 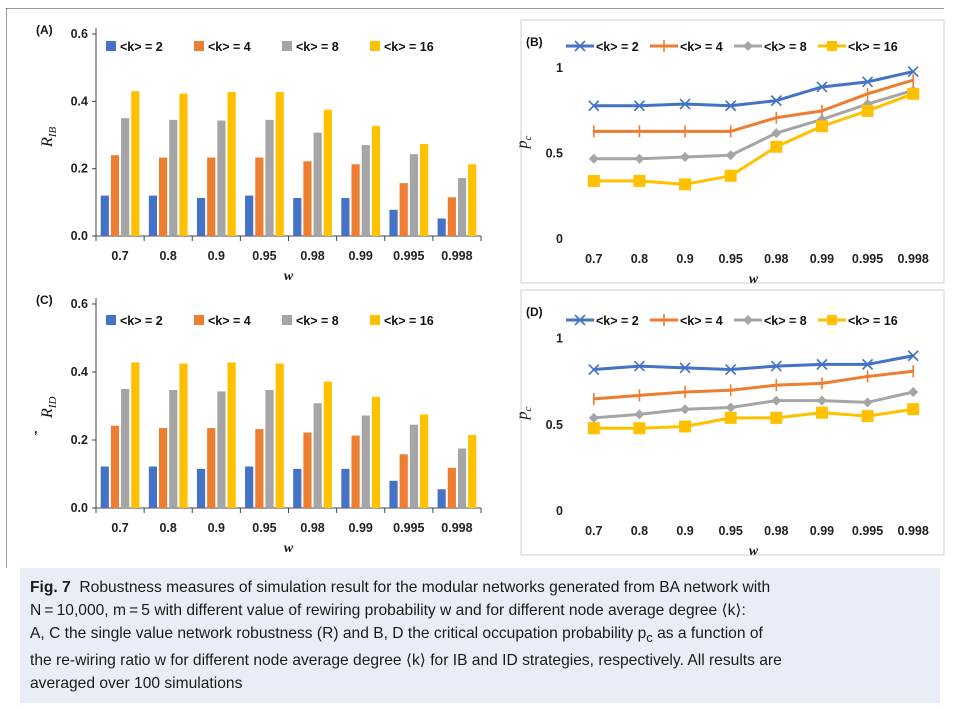 What do you see at coordinates (361, 256) in the screenshot?
I see `x-tick-label: 0.99` at bounding box center [361, 256].